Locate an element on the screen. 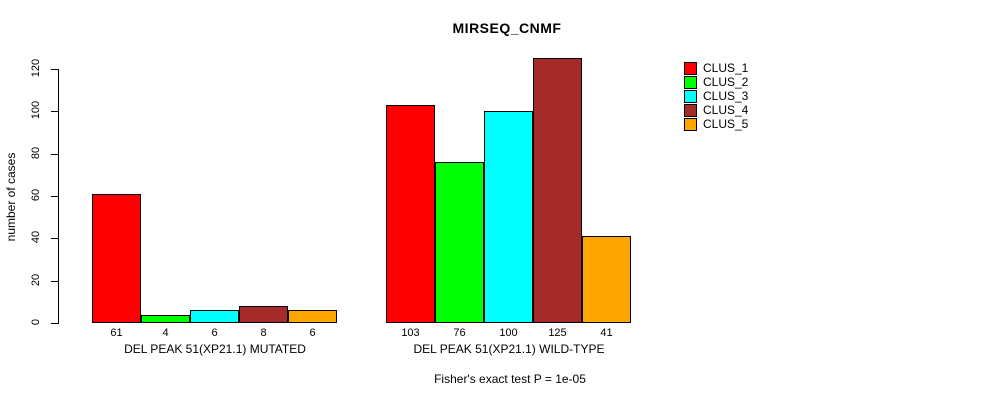  bar-clus_5-group1 is located at coordinates (312, 316).